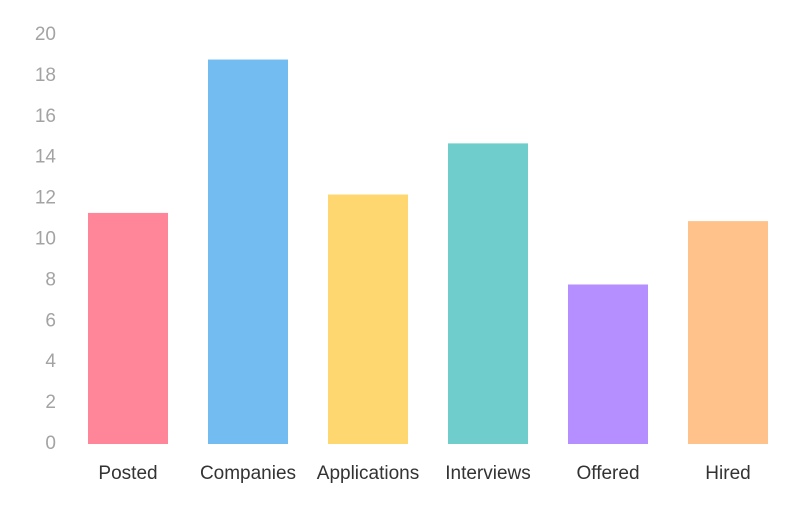 This screenshot has height=509, width=800. What do you see at coordinates (368, 473) in the screenshot?
I see `x-tick-label: Applications` at bounding box center [368, 473].